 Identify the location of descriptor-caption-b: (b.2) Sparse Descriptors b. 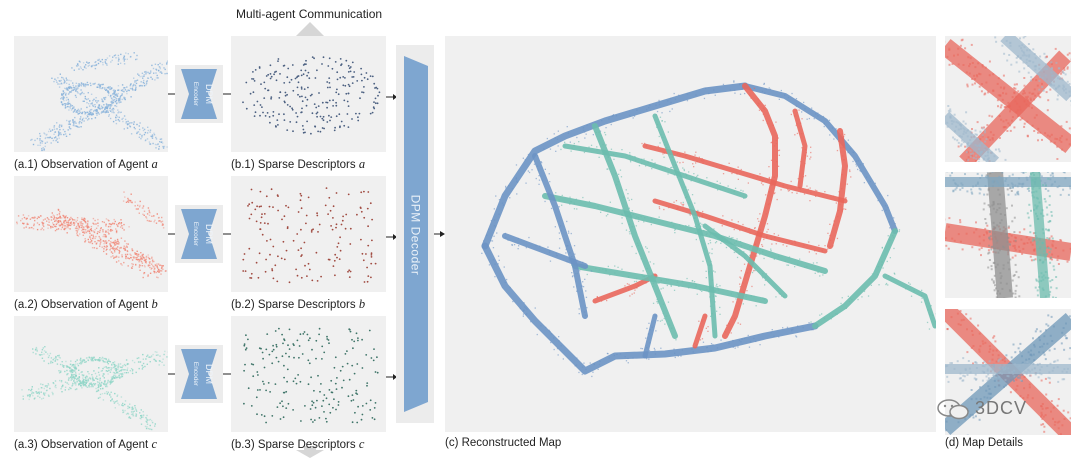
(298, 304).